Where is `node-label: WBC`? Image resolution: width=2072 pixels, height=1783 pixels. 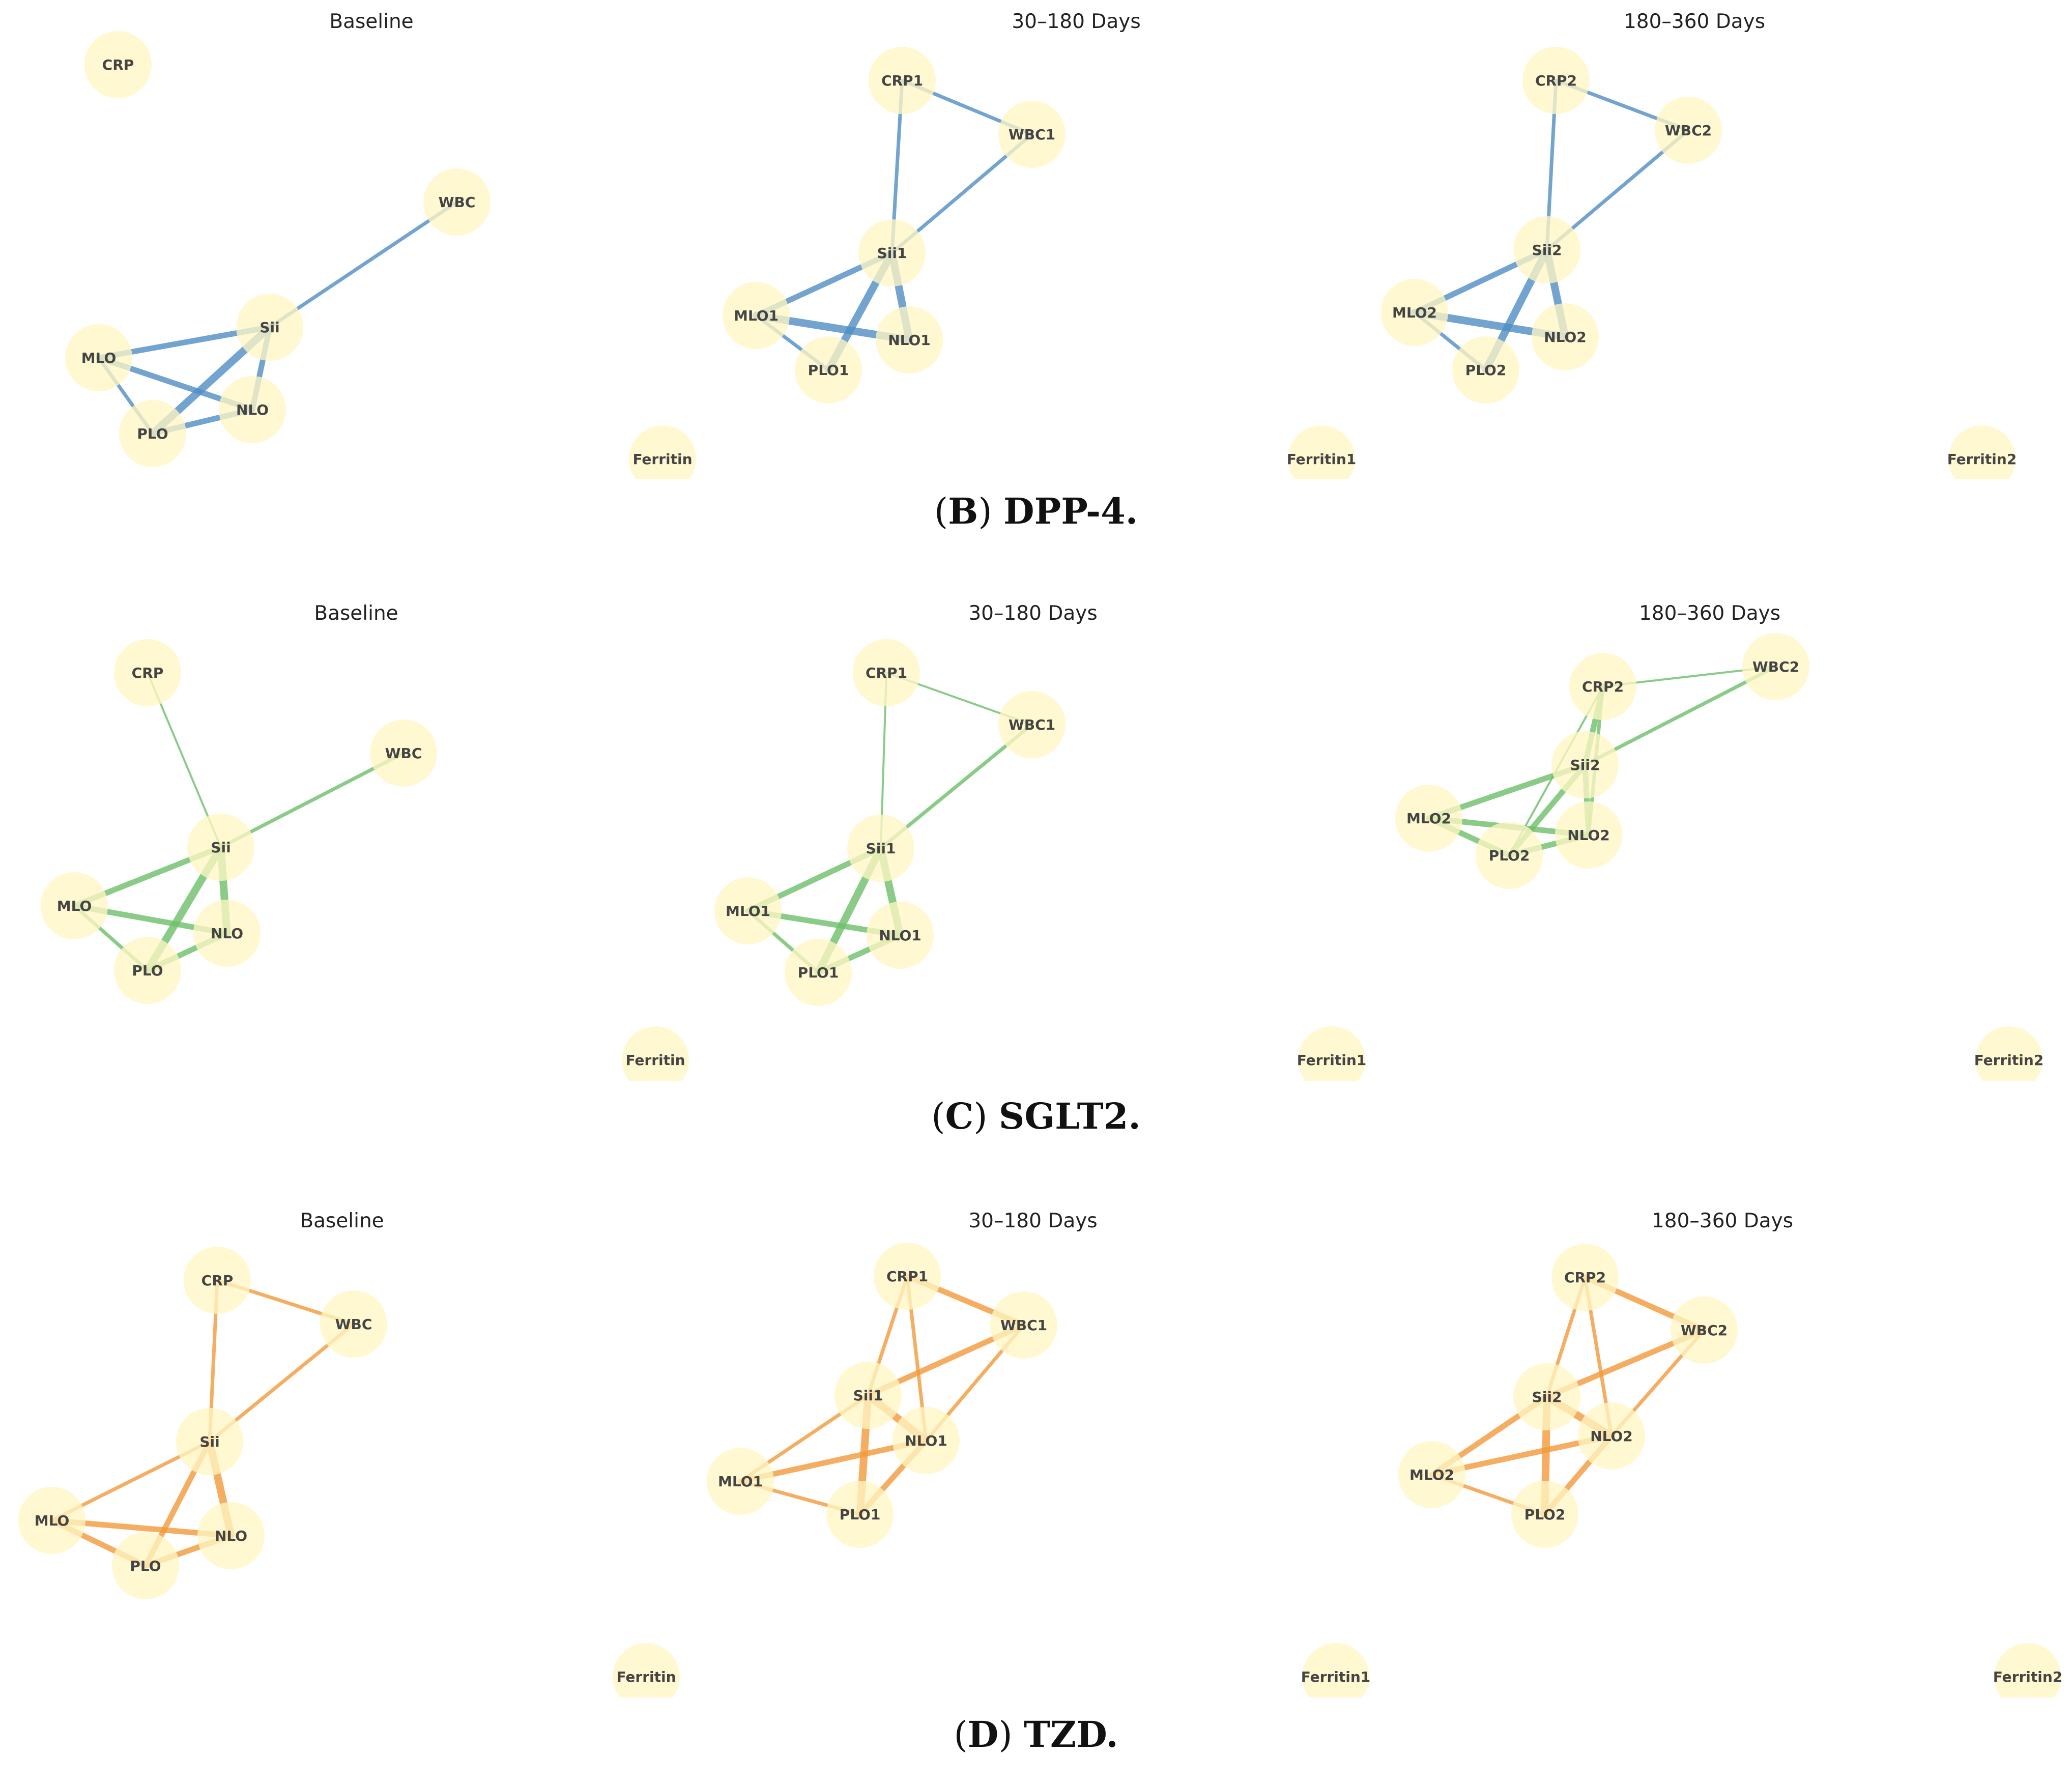
node-label: WBC is located at coordinates (404, 753).